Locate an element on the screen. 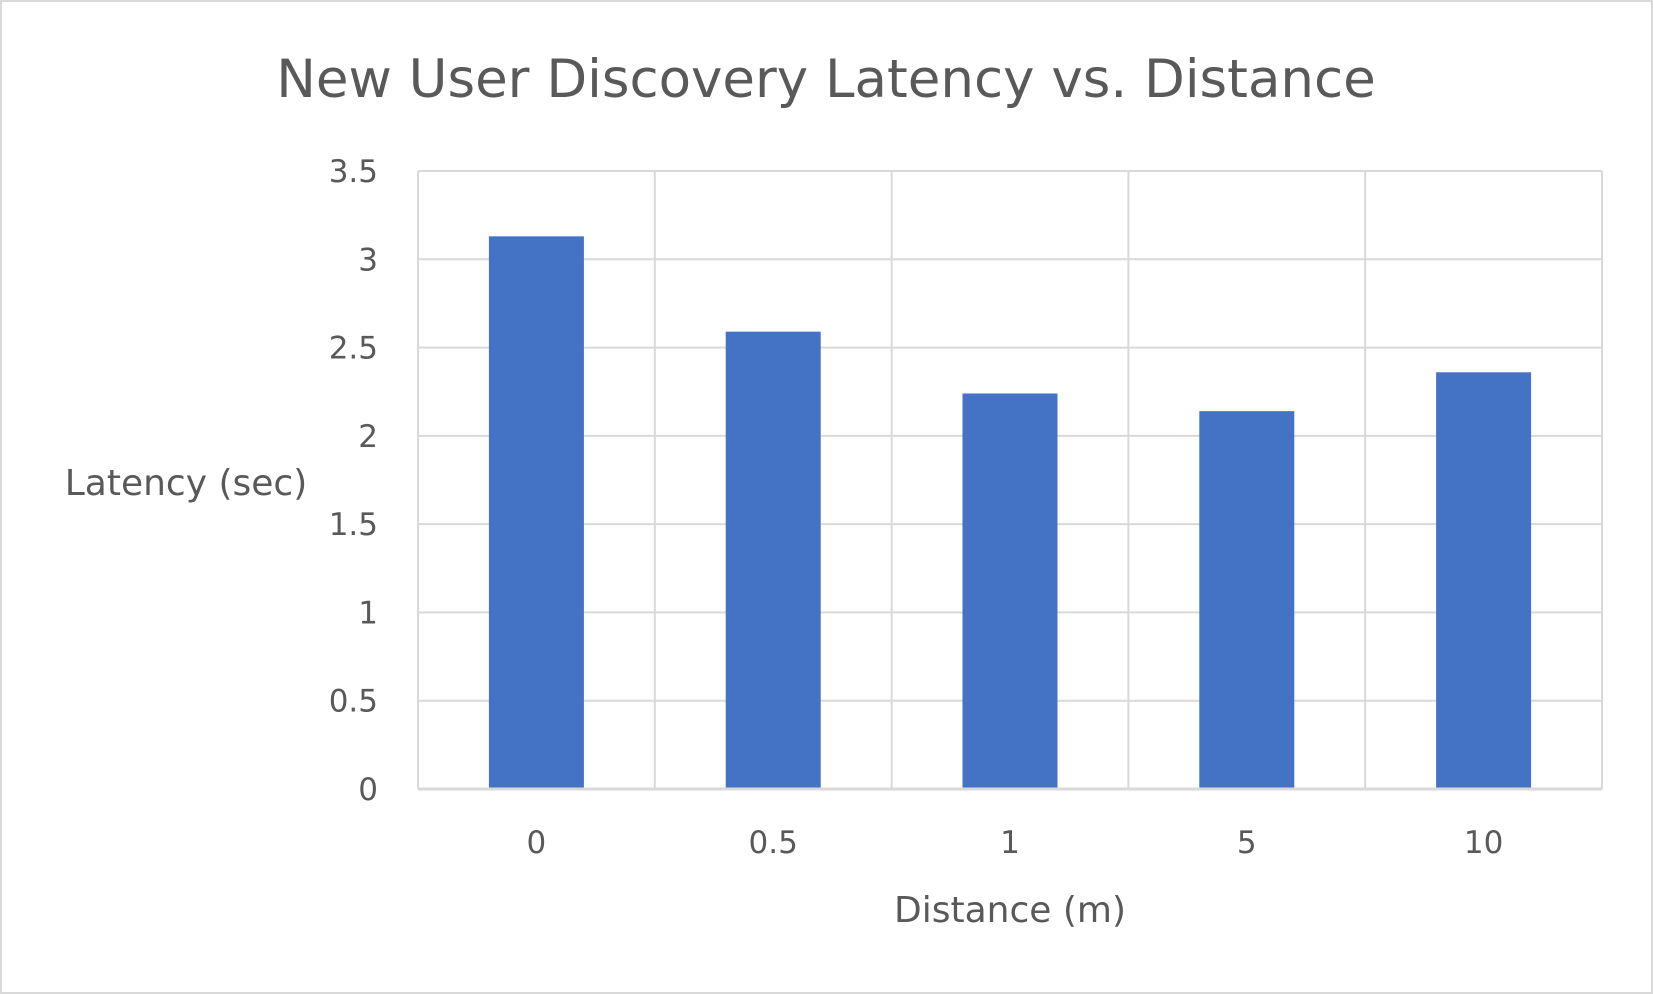 This screenshot has width=1653, height=994. x-tick-label: 10 is located at coordinates (1483, 843).